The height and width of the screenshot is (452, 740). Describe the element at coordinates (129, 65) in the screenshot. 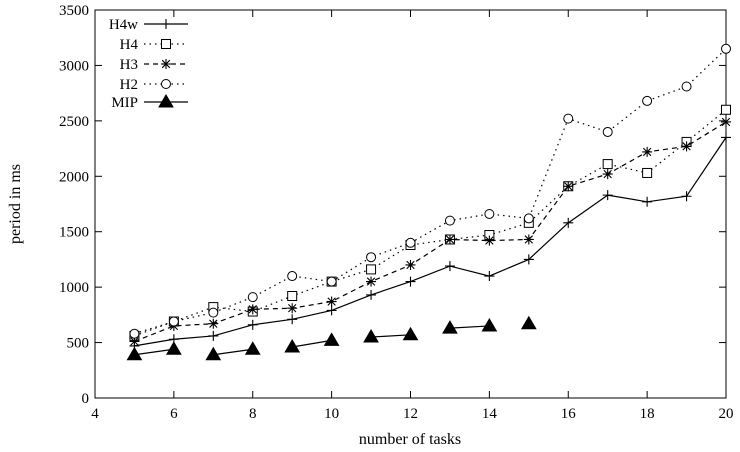

I see `legend-label: H3` at that location.